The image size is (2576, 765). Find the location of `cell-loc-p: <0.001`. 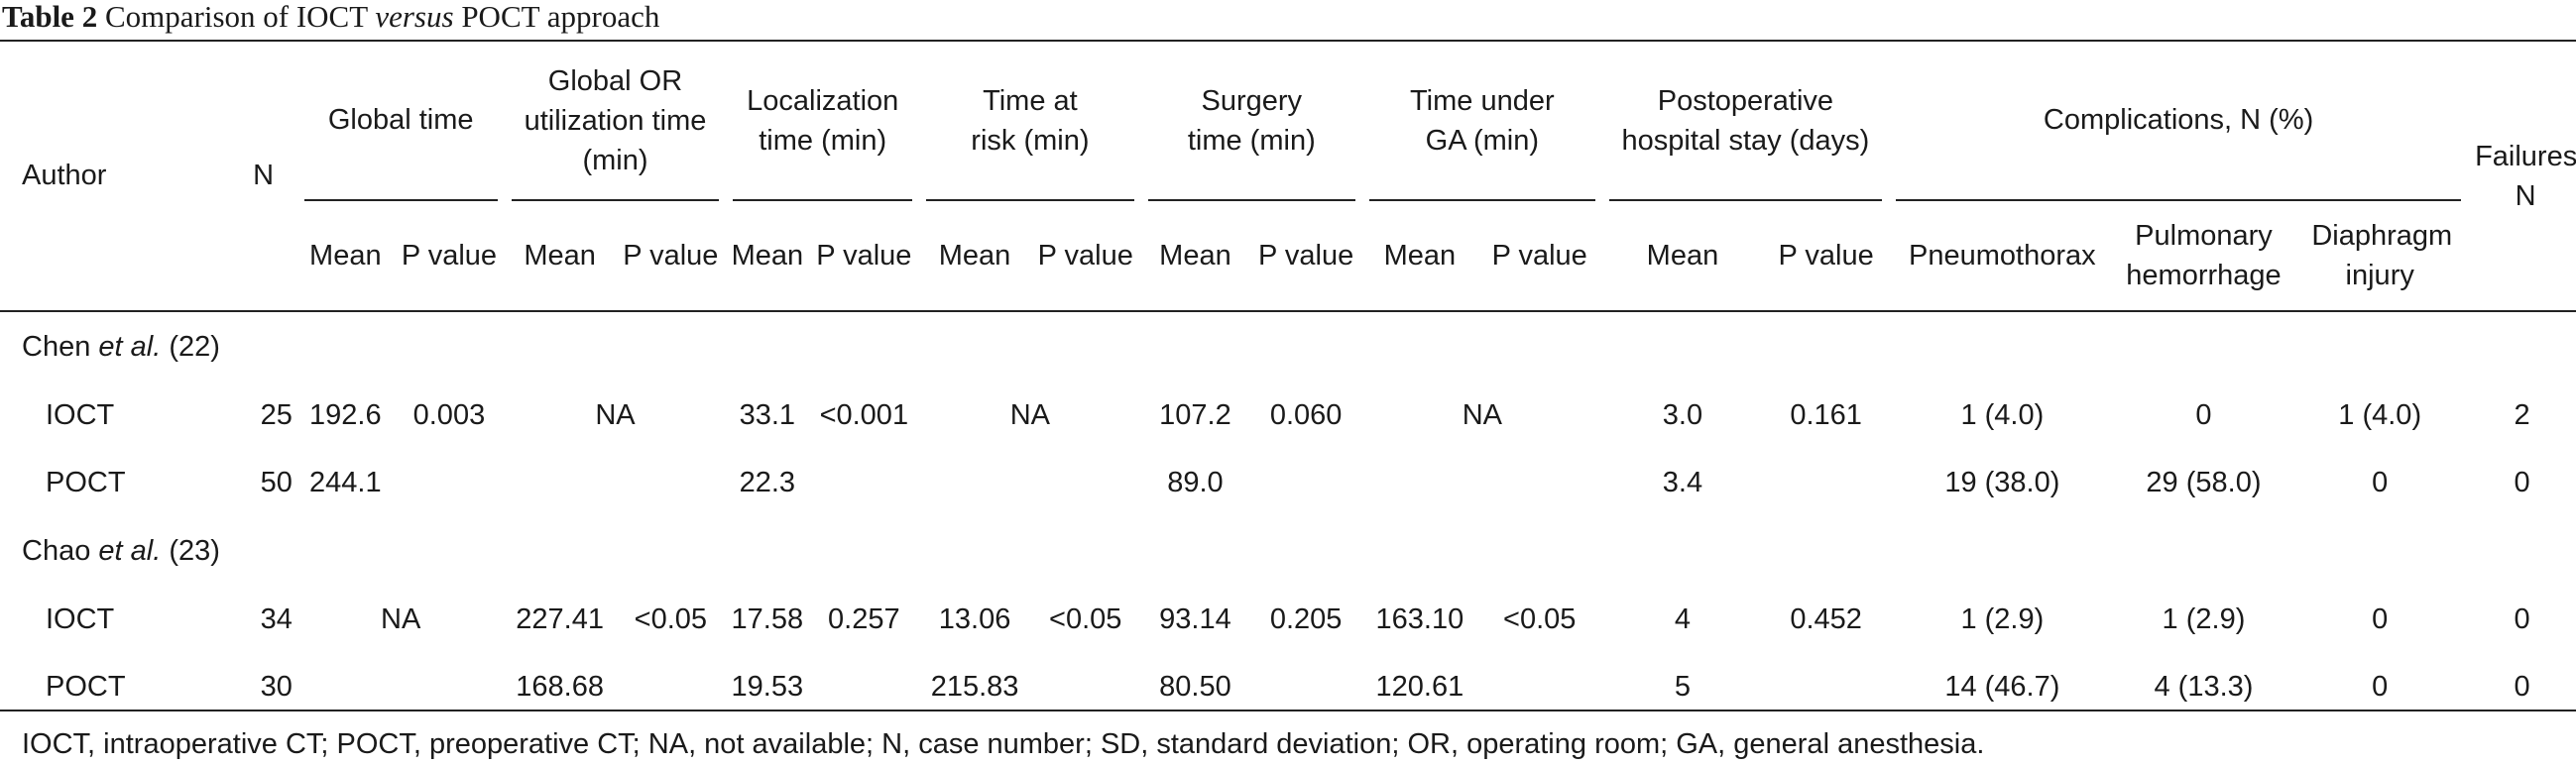

cell-loc-p: <0.001 is located at coordinates (864, 414).